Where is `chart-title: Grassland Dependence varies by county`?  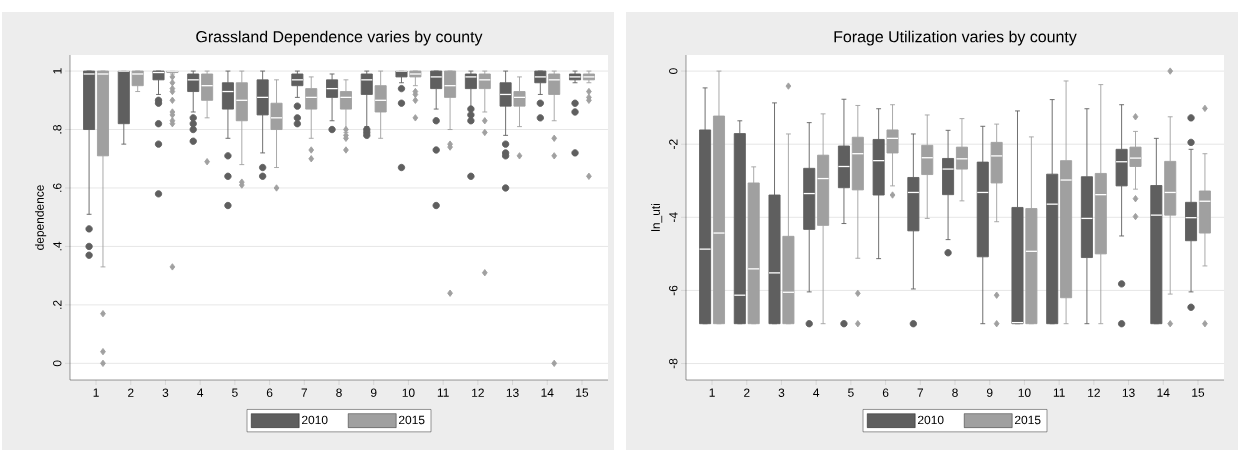
chart-title: Grassland Dependence varies by county is located at coordinates (339, 38).